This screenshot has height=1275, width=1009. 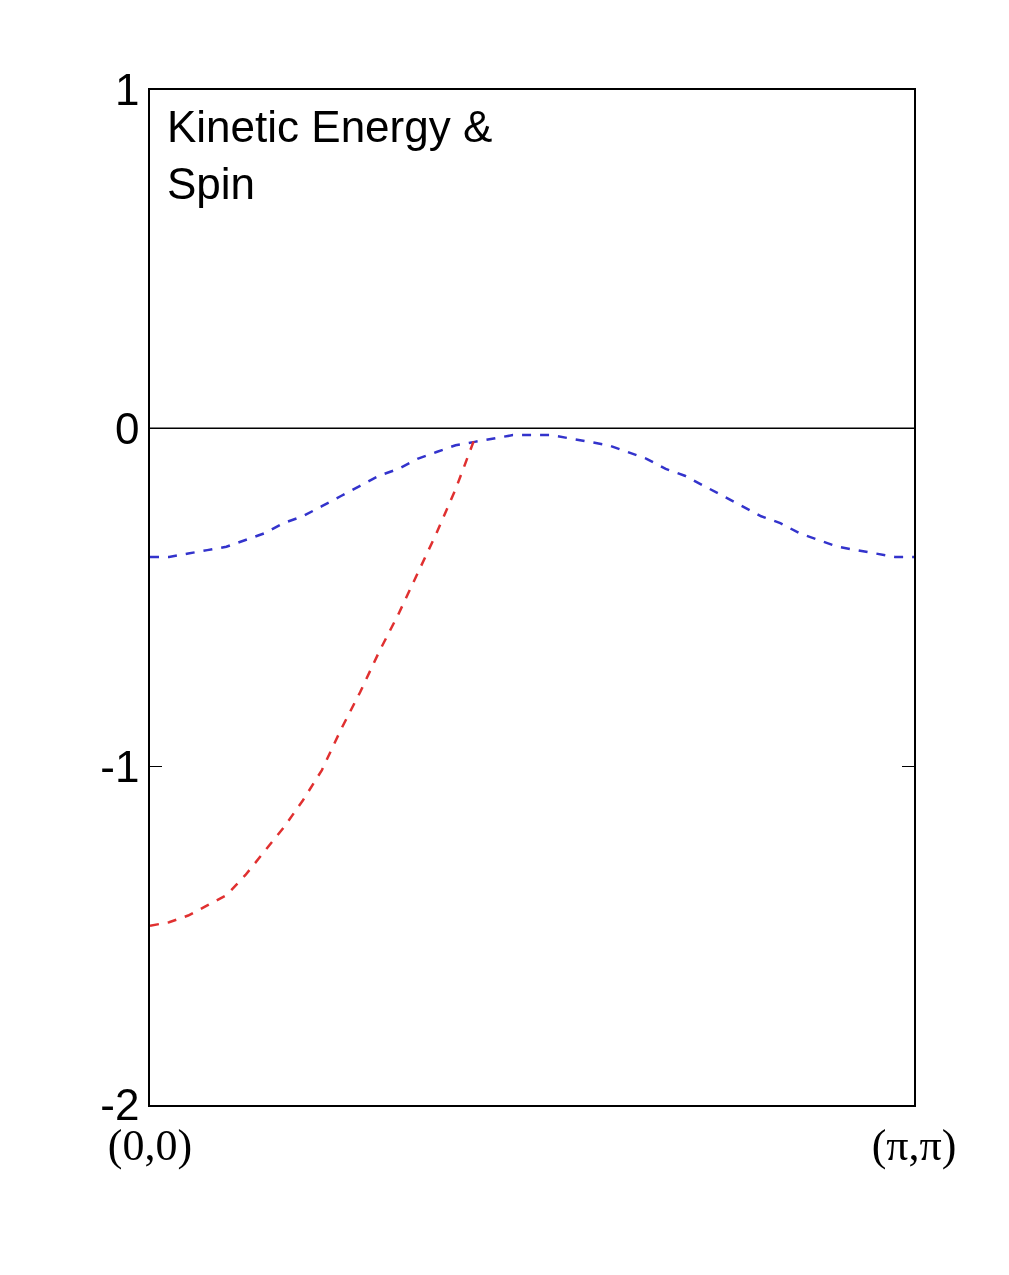 What do you see at coordinates (120, 767) in the screenshot?
I see `y-tick-label: -1` at bounding box center [120, 767].